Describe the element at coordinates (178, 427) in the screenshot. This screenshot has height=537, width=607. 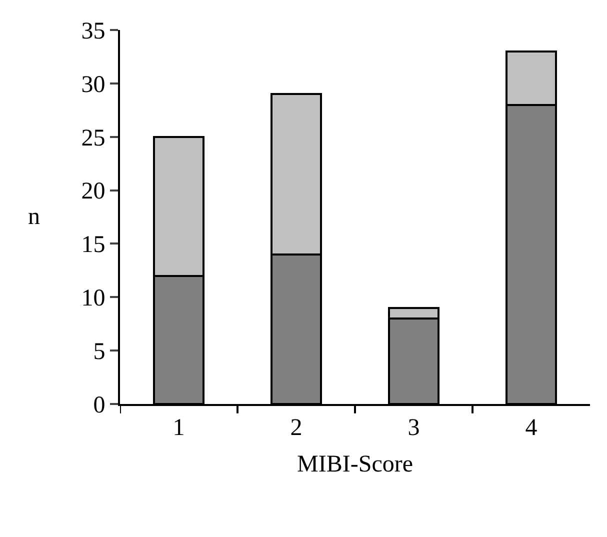
I see `x-tick-label: 1` at that location.